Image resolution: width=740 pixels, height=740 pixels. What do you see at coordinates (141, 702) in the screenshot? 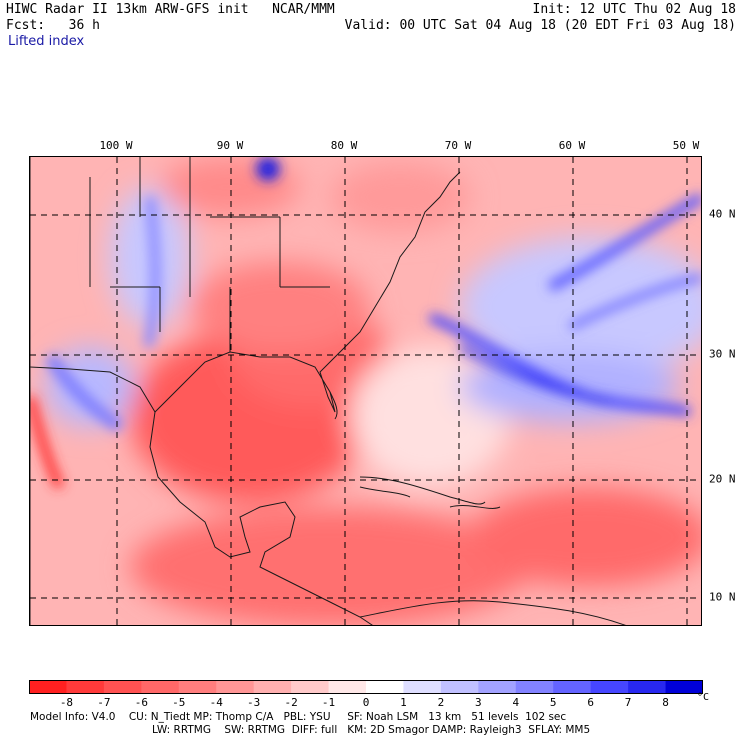
I see `colorbar-tick-label: -6` at bounding box center [141, 702].